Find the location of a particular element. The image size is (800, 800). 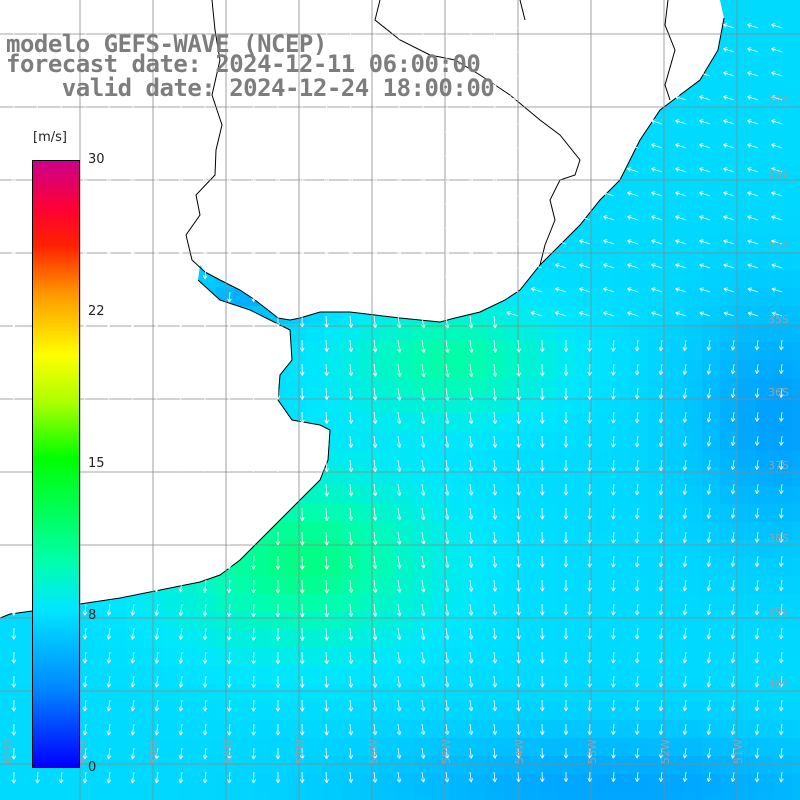

longitude-label: 56W is located at coordinates (373, 751).